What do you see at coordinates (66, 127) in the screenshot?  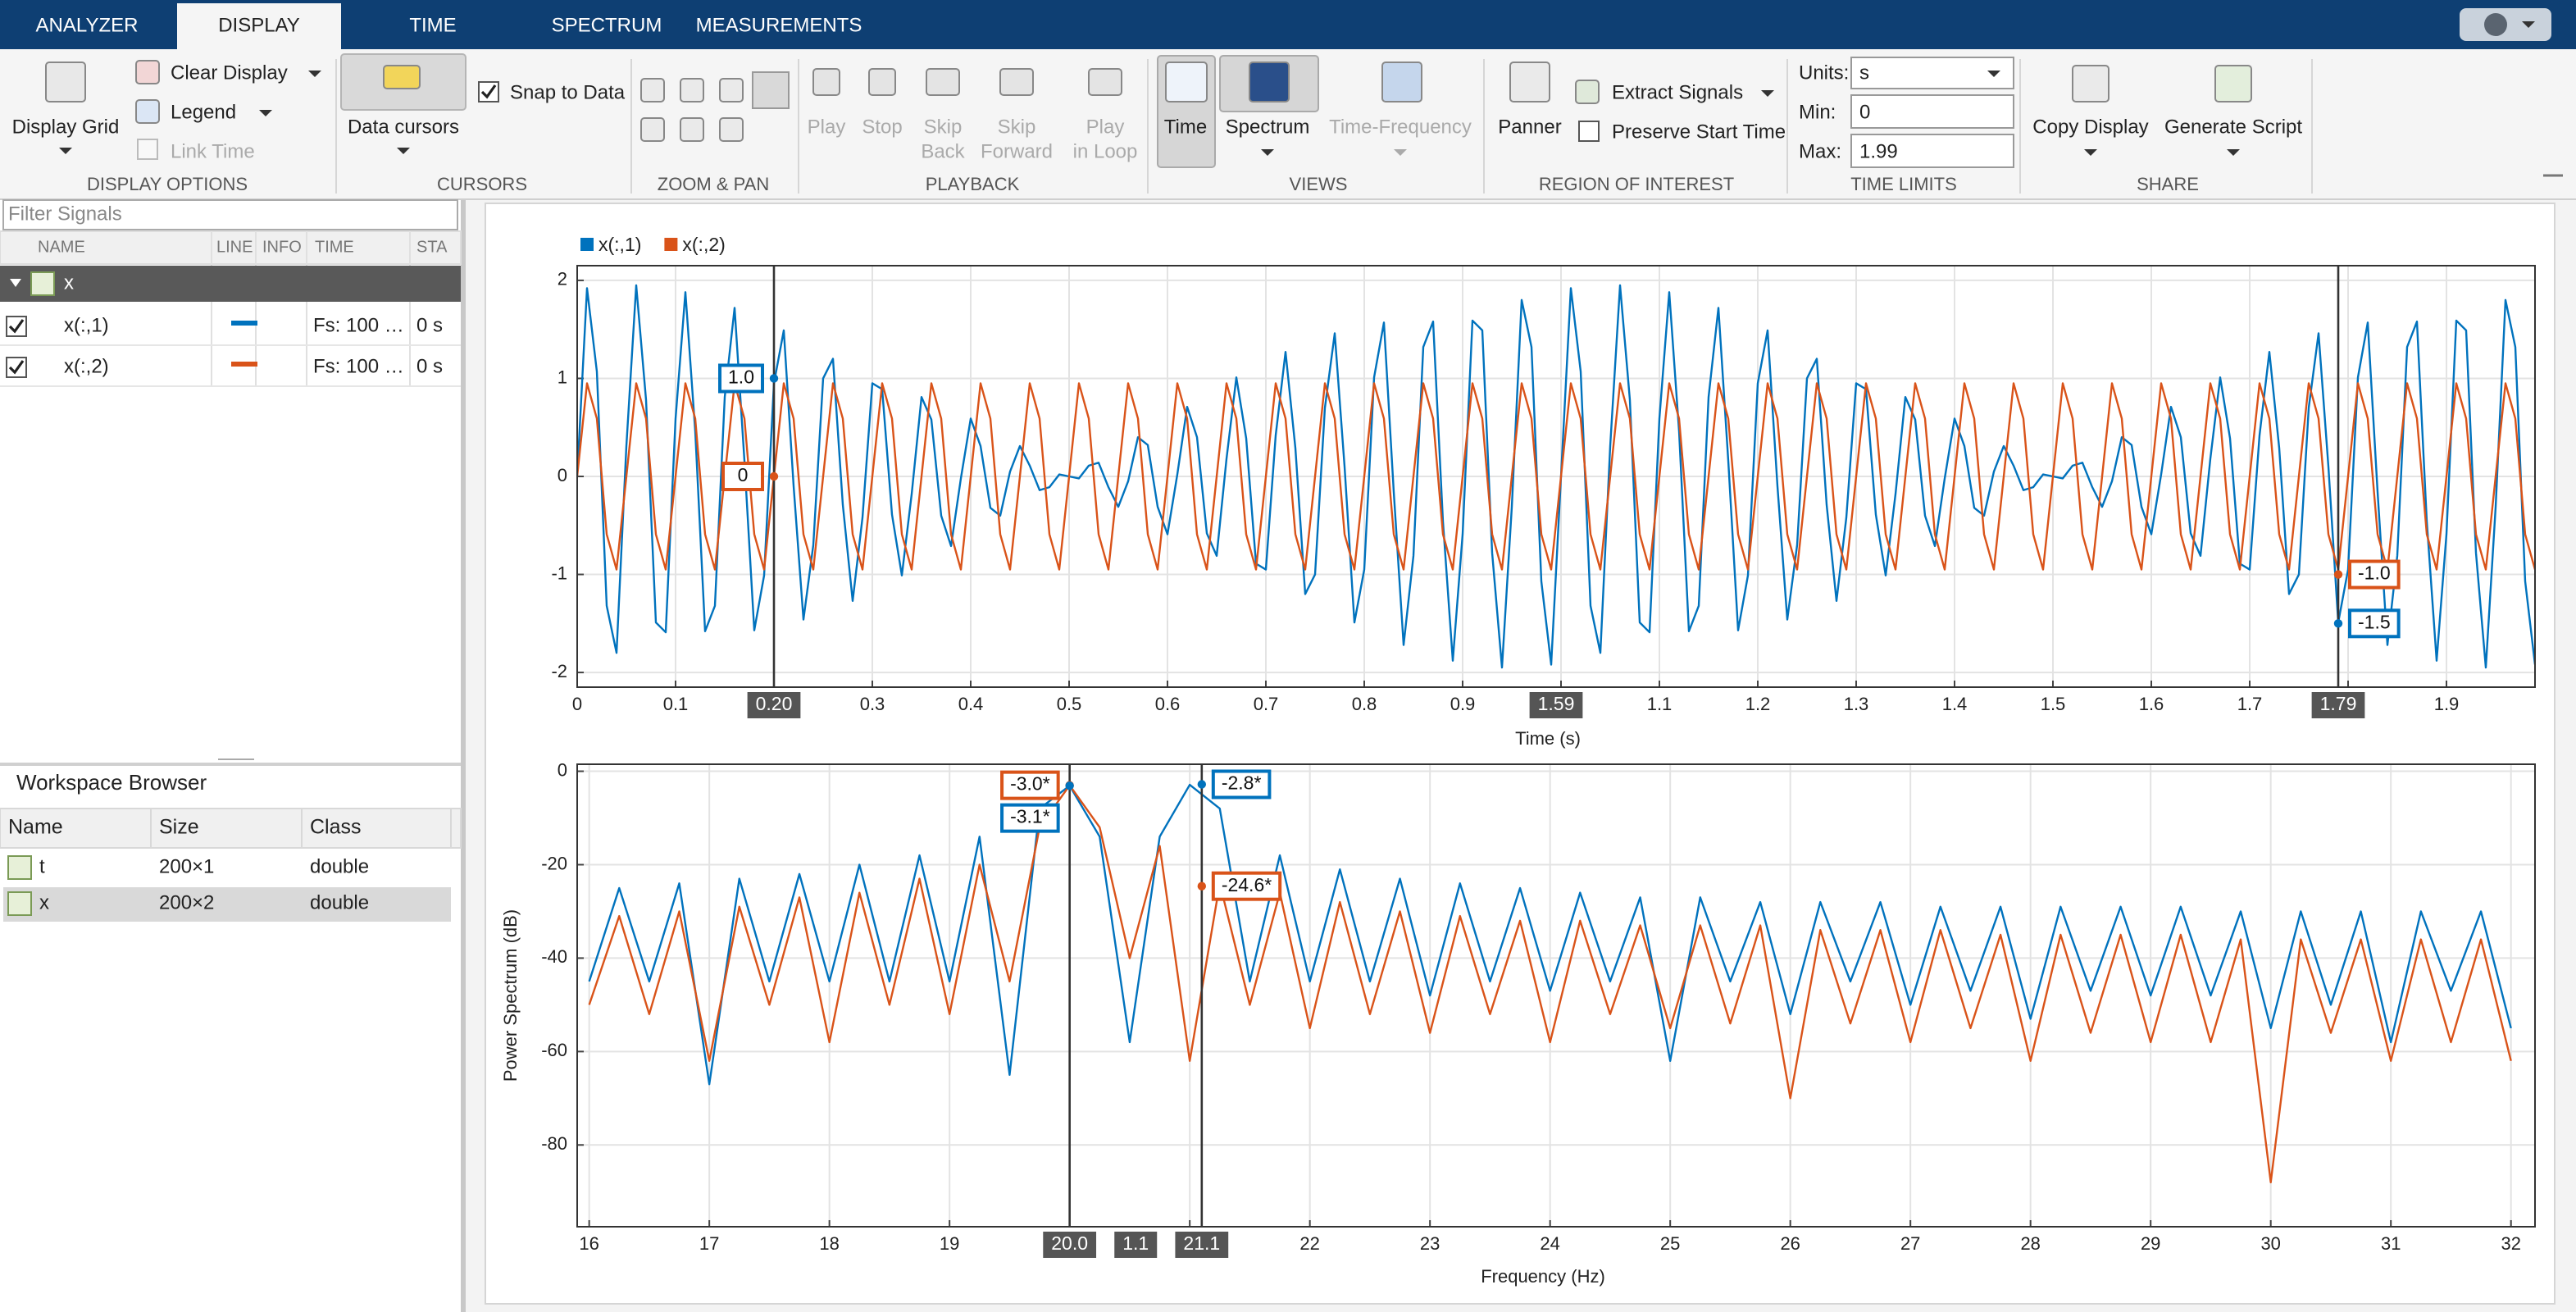 I see `button-label: Display Grid` at bounding box center [66, 127].